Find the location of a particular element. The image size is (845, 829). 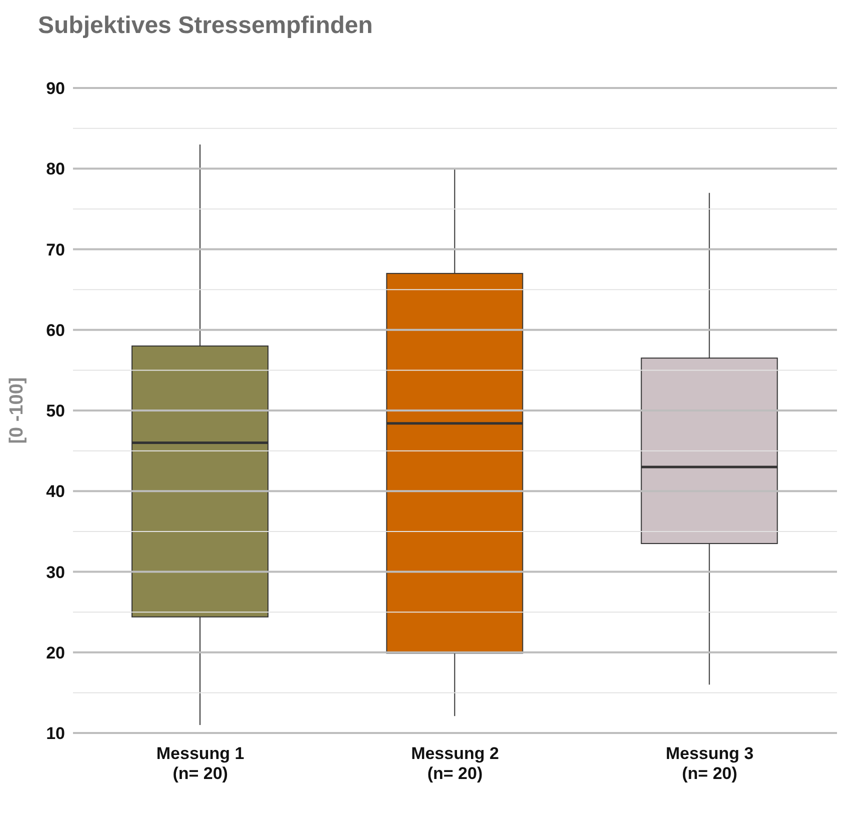

y-tick-label: 30 is located at coordinates (55, 572).